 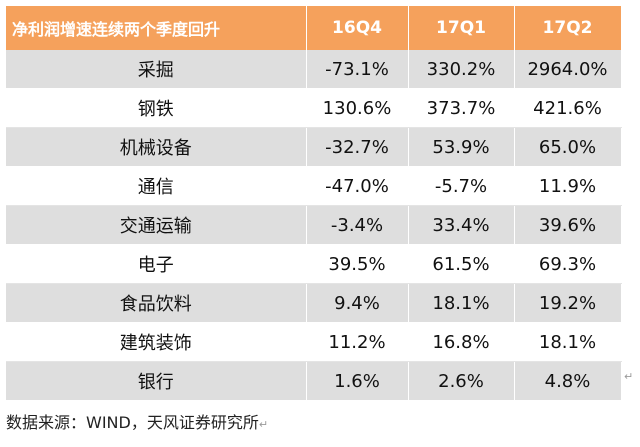 I want to click on value-cell: -5.7%, so click(x=461, y=186).